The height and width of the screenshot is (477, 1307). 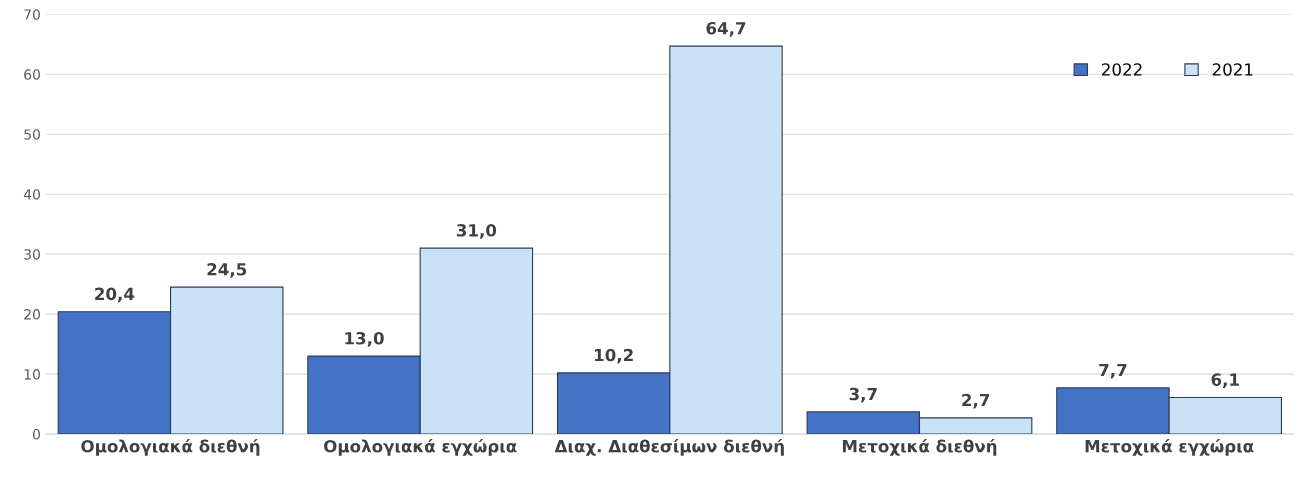 I want to click on y-tick-label: 40, so click(x=31, y=194).